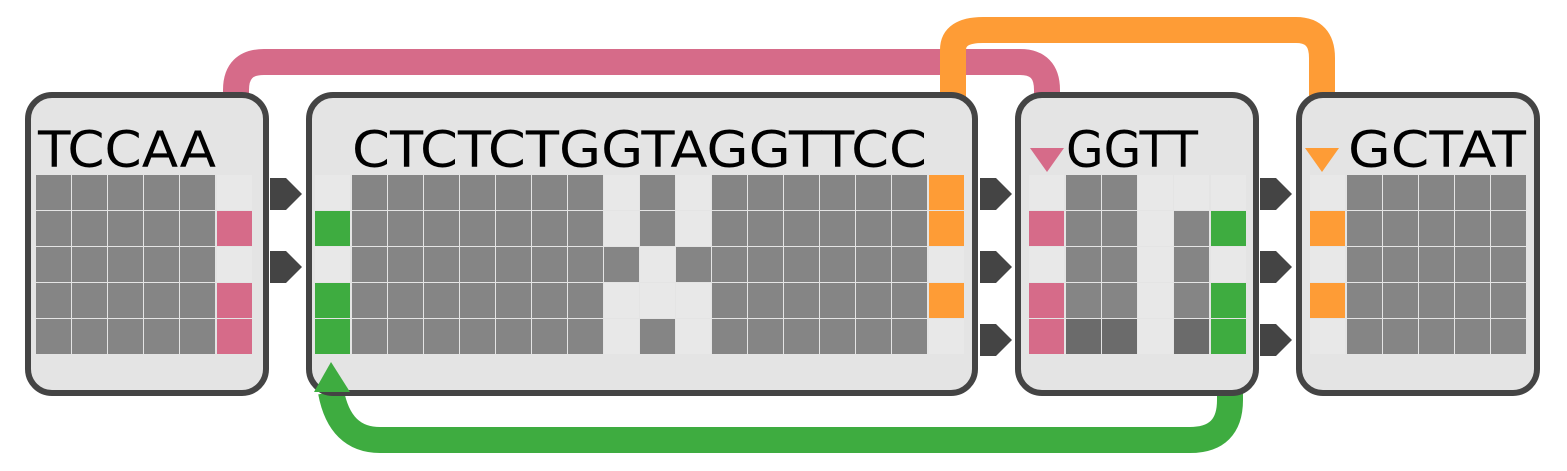  I want to click on marker-strip-right, so click(234, 264).